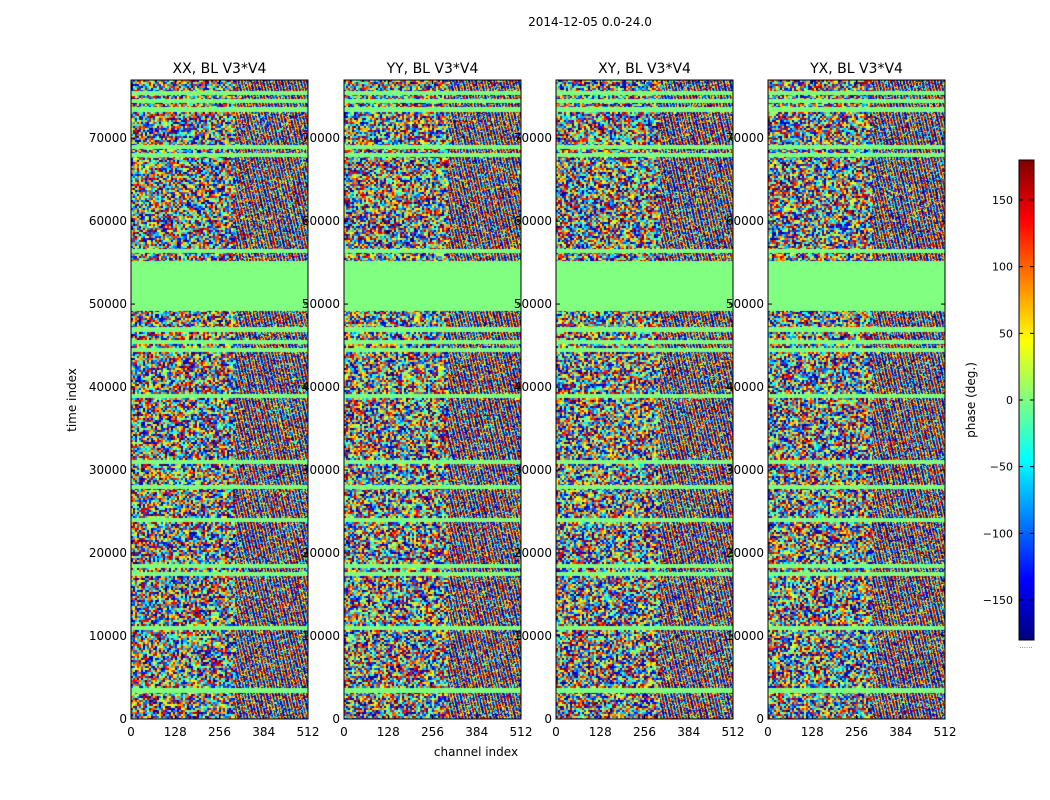 Image resolution: width=1050 pixels, height=800 pixels. Describe the element at coordinates (1002, 267) in the screenshot. I see `colorbar-tick-label-1: 100` at that location.